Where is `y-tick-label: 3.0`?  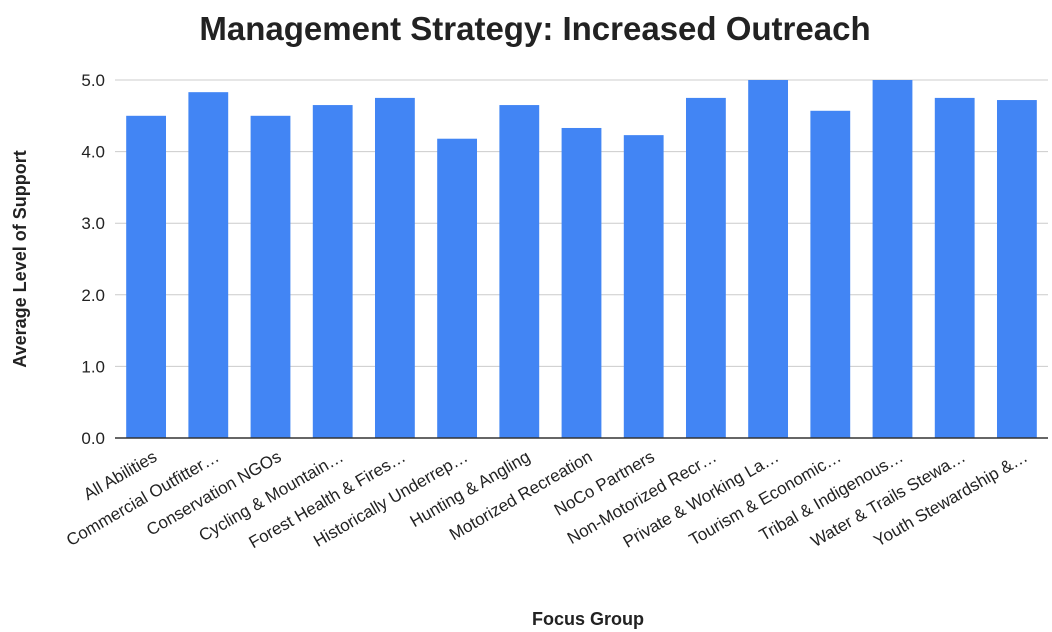
y-tick-label: 3.0 is located at coordinates (93, 223).